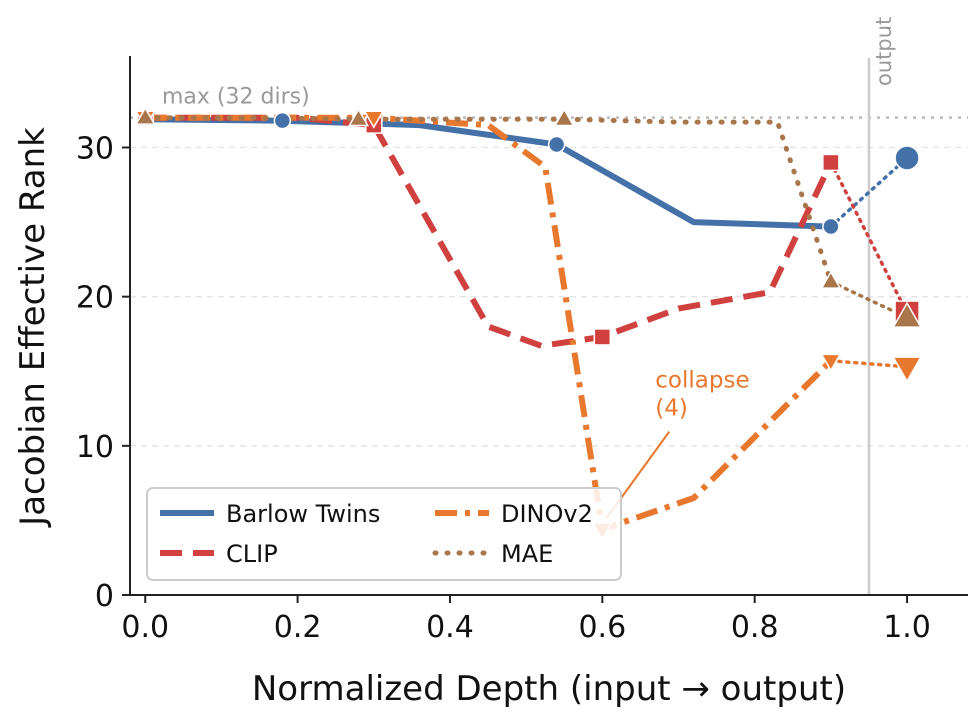 Image resolution: width=975 pixels, height=714 pixels. Describe the element at coordinates (869, 300) in the screenshot. I see `output-connector-mae` at that location.